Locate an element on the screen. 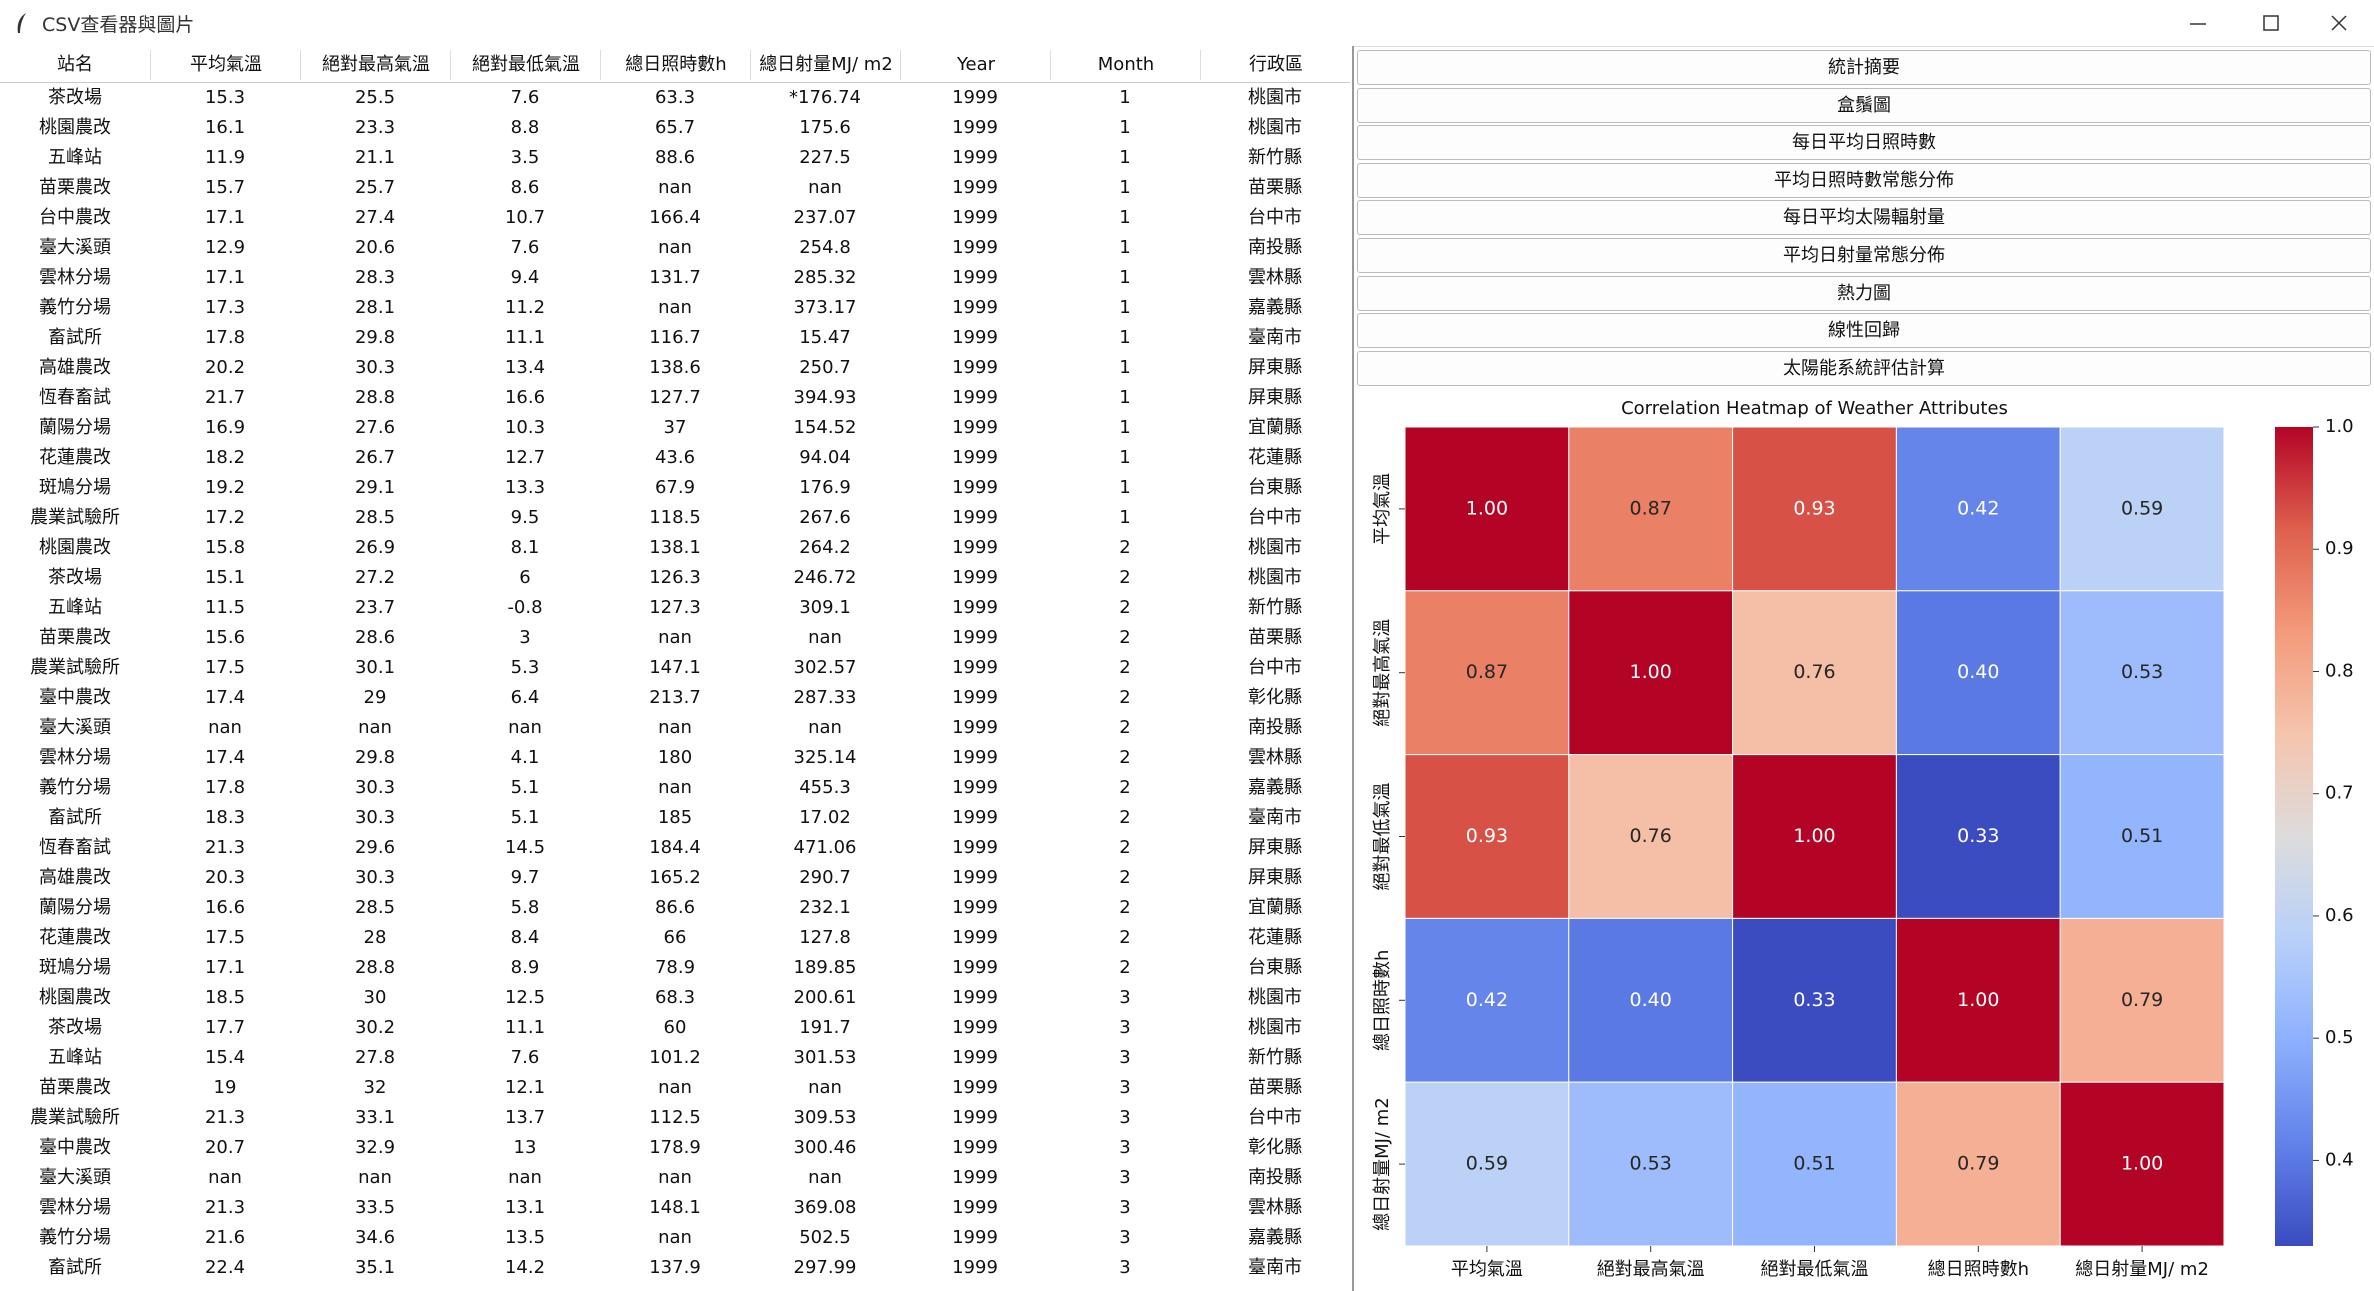 The image size is (2374, 1291). column-header: 絕對最高氣溫 is located at coordinates (375, 65).